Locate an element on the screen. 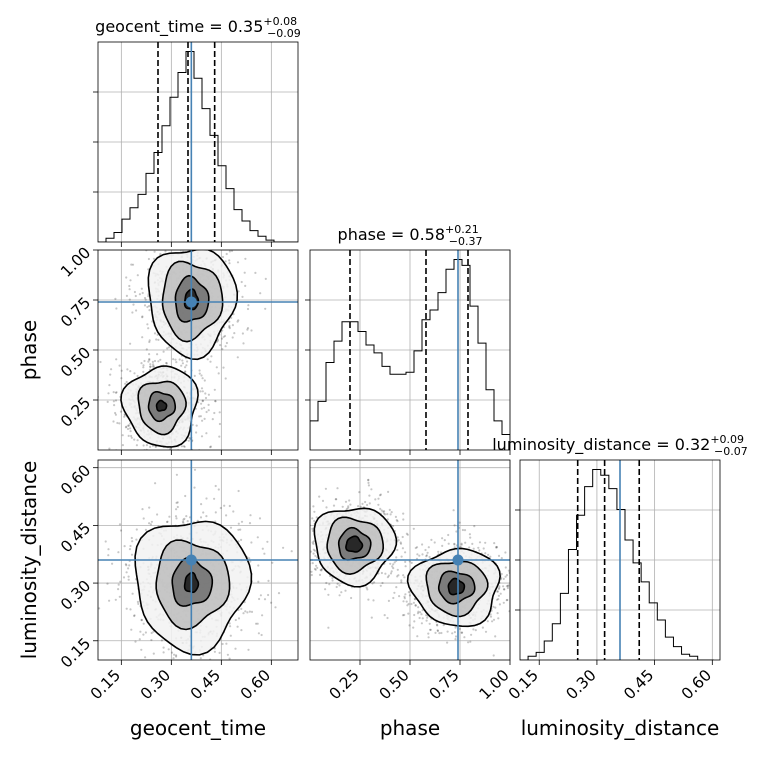  title-name: phase is located at coordinates (362, 234).